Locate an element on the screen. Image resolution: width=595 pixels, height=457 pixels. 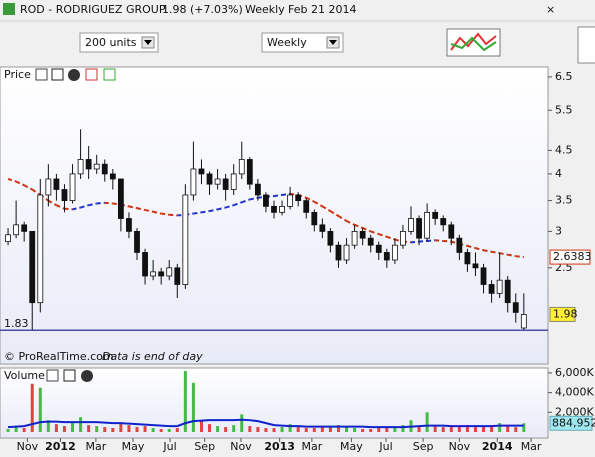
y-tick-label: 5.5 is located at coordinates (564, 109).